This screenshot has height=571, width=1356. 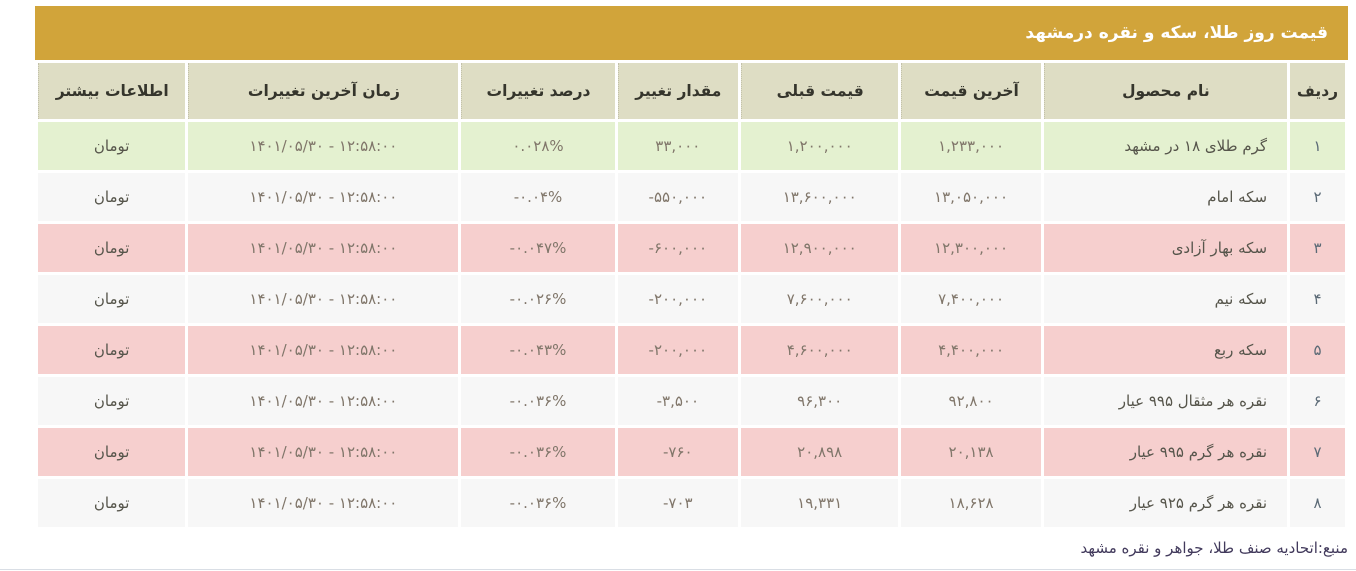 I want to click on row-index: ۱, so click(x=1317, y=146).